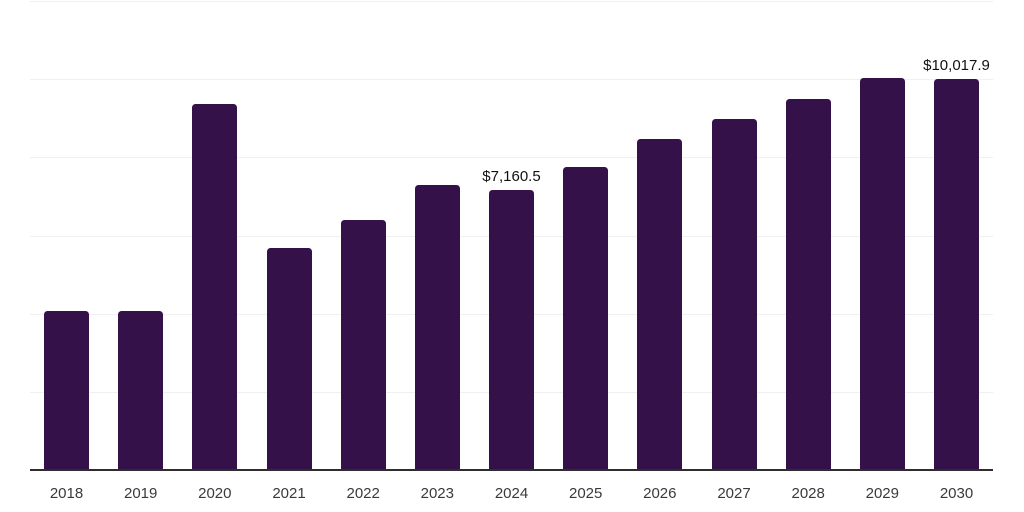 The image size is (1024, 512). What do you see at coordinates (956, 65) in the screenshot?
I see `data-label-2030: $10,017.9` at bounding box center [956, 65].